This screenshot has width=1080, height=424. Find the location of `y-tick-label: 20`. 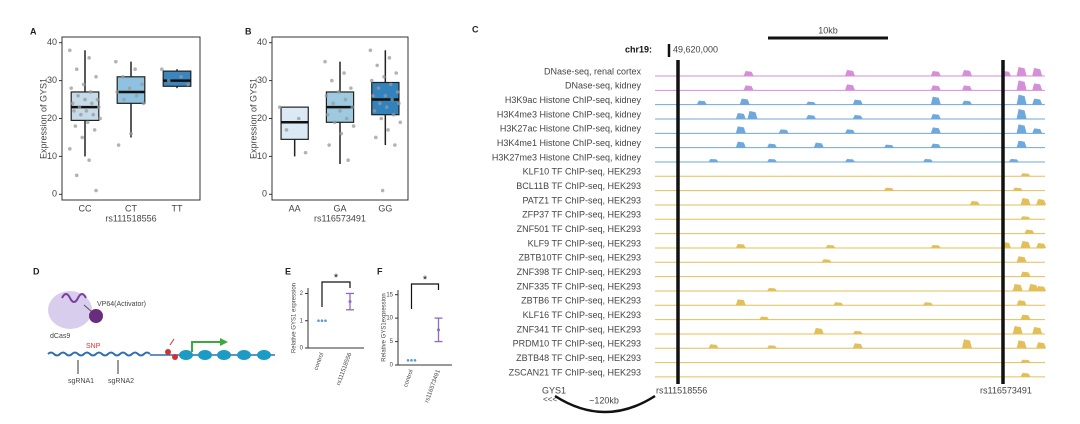

y-tick-label: 20 is located at coordinates (52, 118).